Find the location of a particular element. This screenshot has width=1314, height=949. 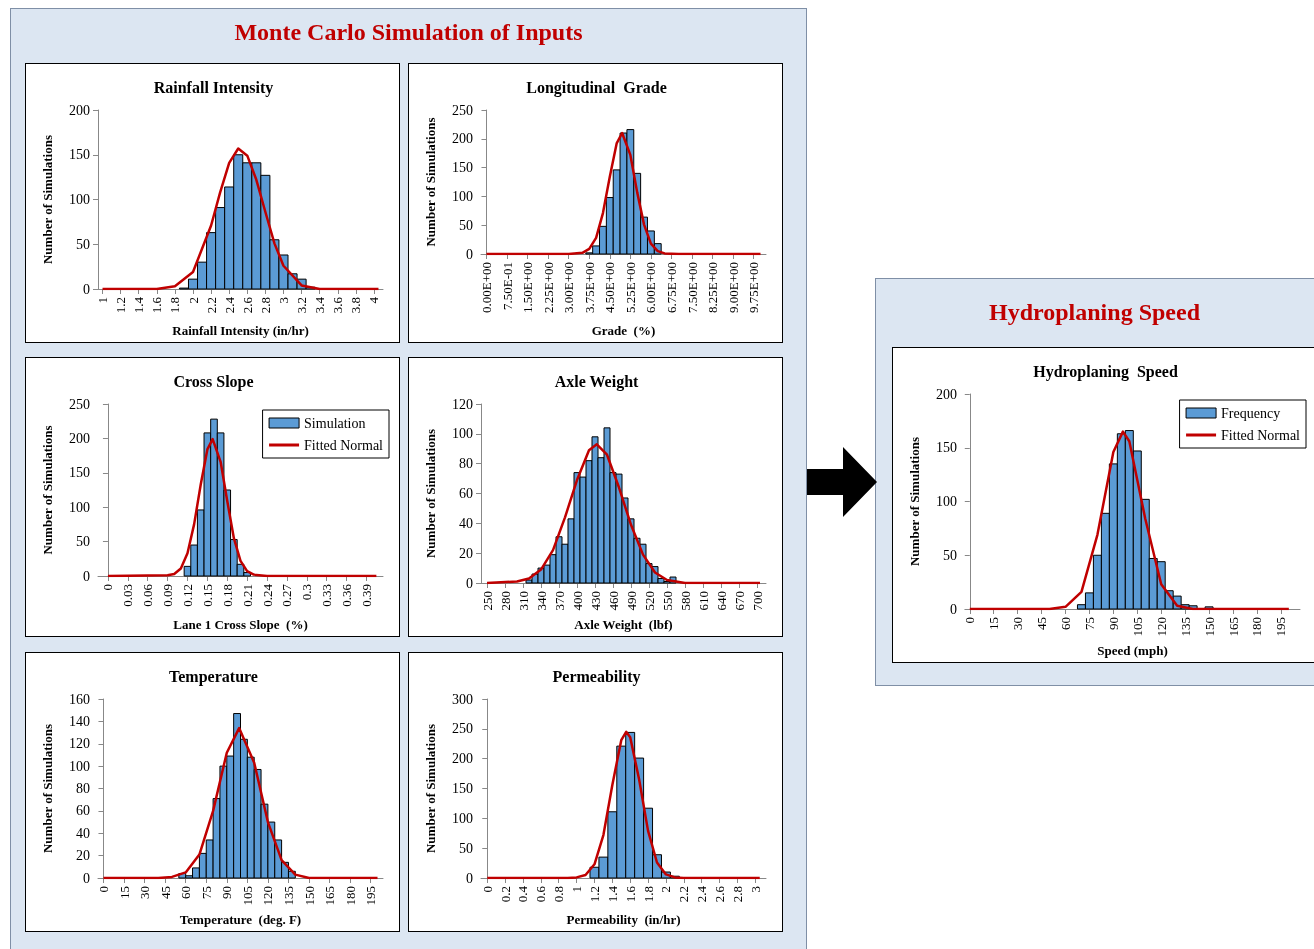

x-tick-label: 310 is located at coordinates (523, 601).